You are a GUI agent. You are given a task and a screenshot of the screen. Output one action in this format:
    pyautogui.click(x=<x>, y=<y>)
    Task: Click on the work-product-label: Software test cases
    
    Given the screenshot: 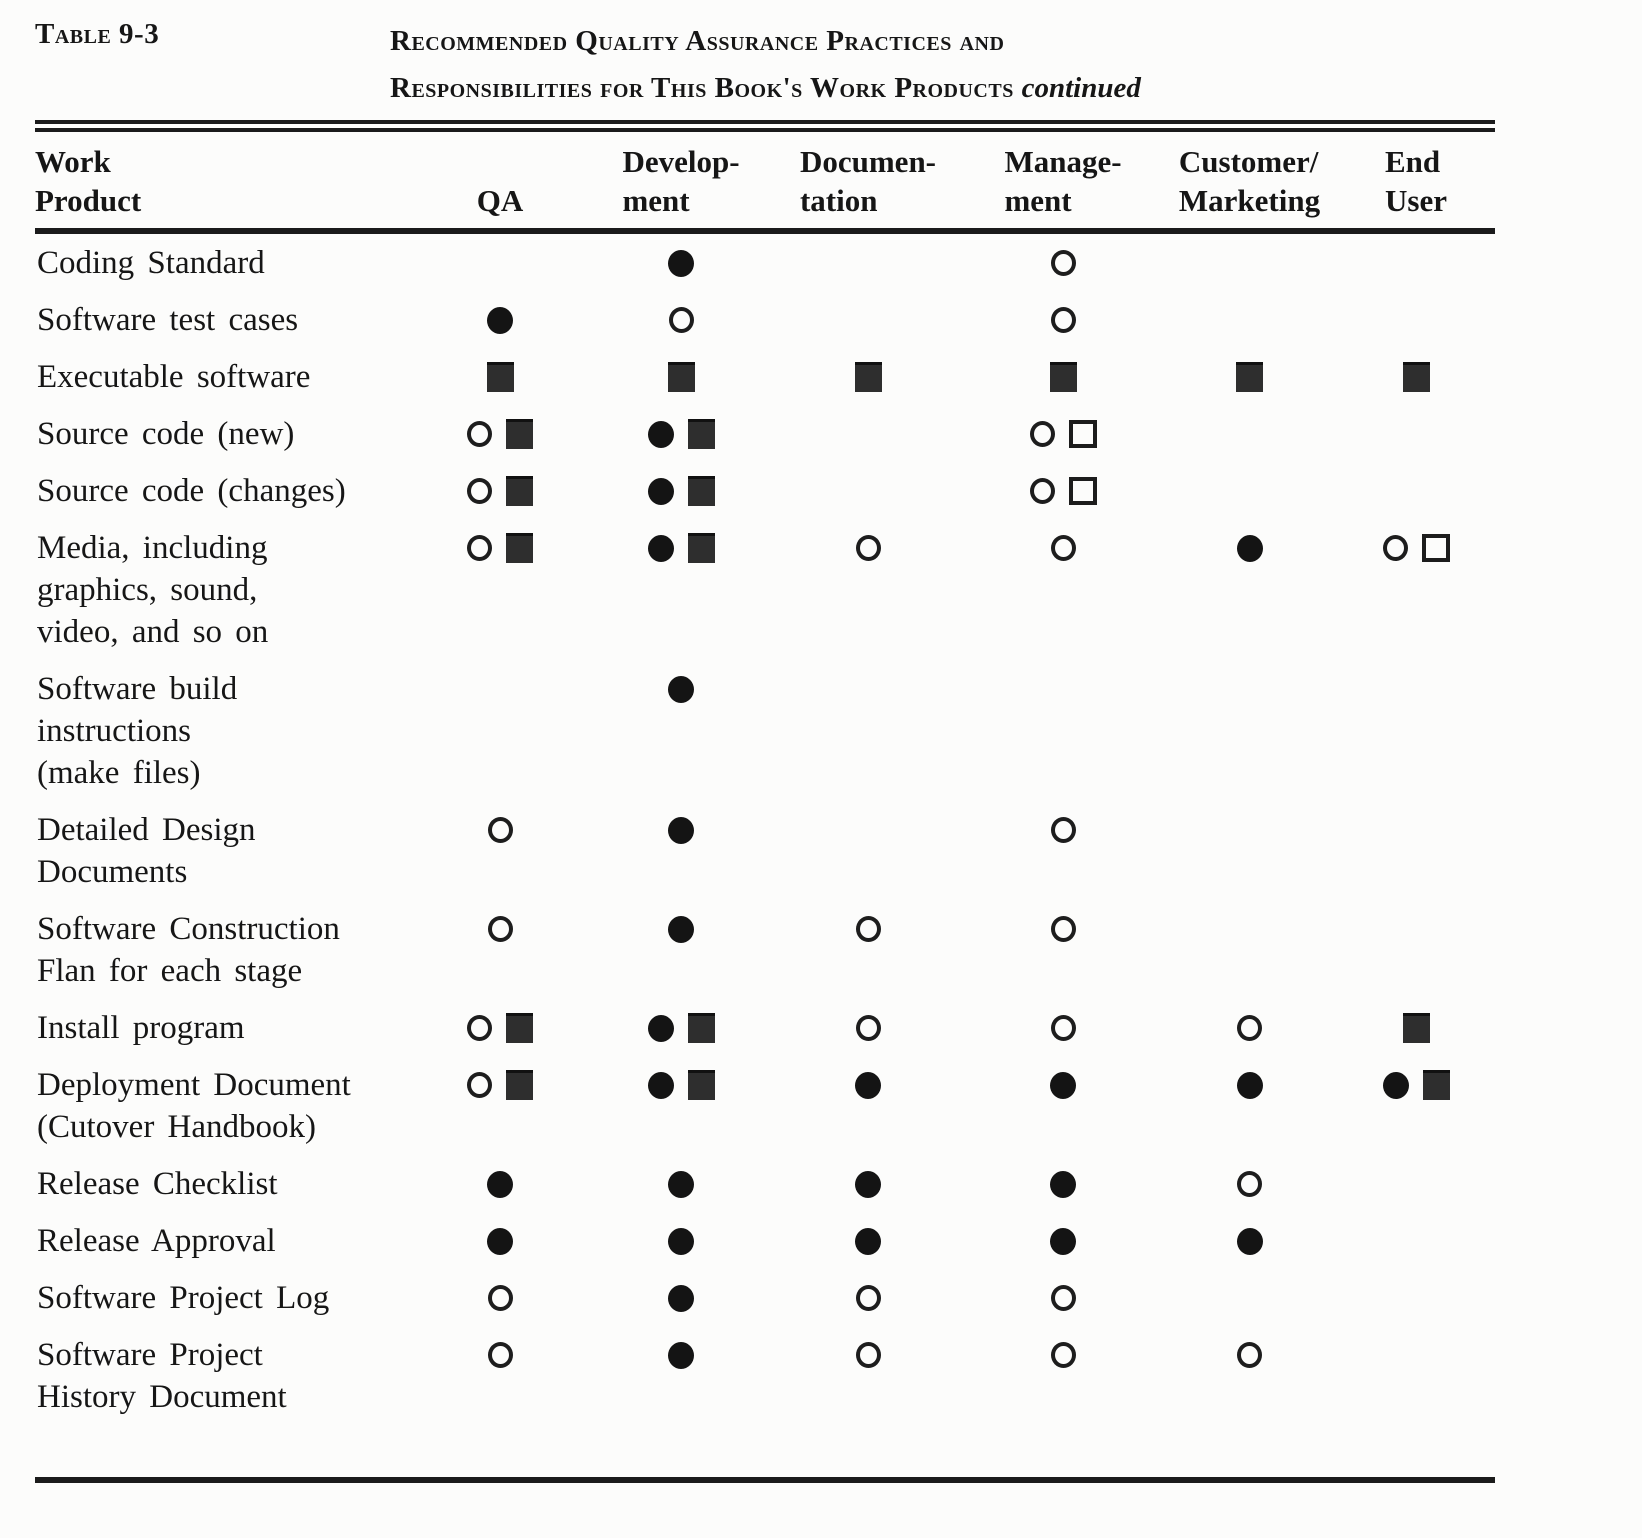 What is the action you would take?
    pyautogui.click(x=168, y=320)
    